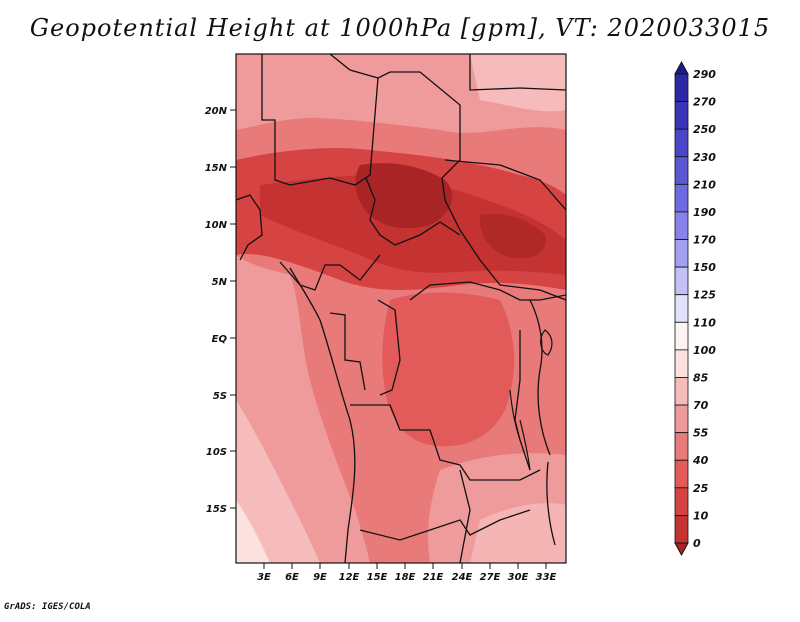 The height and width of the screenshot is (622, 800). Describe the element at coordinates (704, 212) in the screenshot. I see `colorbar-label: 190` at that location.